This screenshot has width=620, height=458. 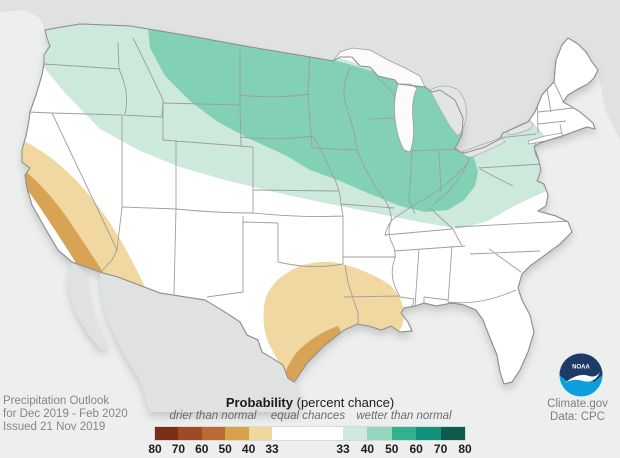 What do you see at coordinates (545, 138) in the screenshot?
I see `long-island` at bounding box center [545, 138].